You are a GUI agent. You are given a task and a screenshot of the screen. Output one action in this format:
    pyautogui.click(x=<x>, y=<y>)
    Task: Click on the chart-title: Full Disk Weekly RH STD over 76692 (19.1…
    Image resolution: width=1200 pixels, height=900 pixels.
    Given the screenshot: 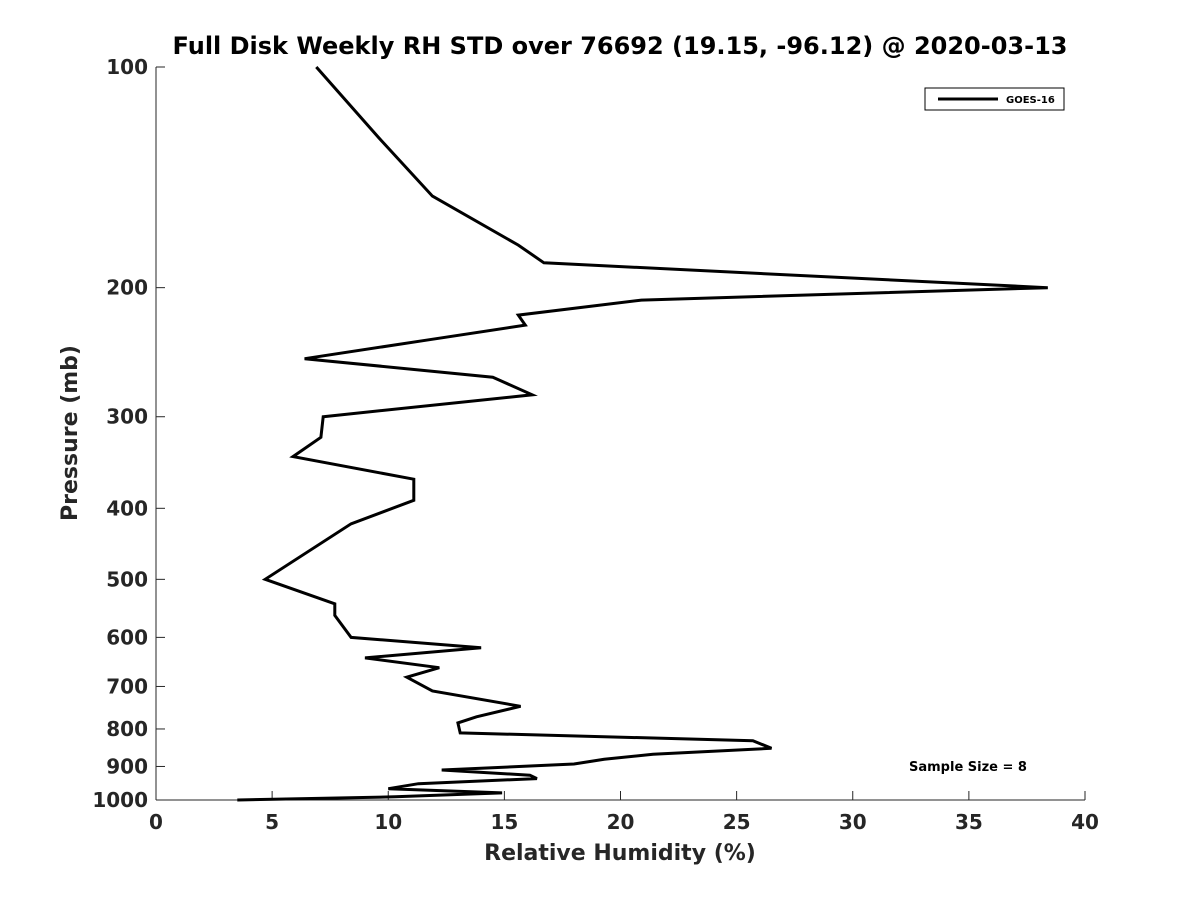 What is the action you would take?
    pyautogui.click(x=620, y=46)
    